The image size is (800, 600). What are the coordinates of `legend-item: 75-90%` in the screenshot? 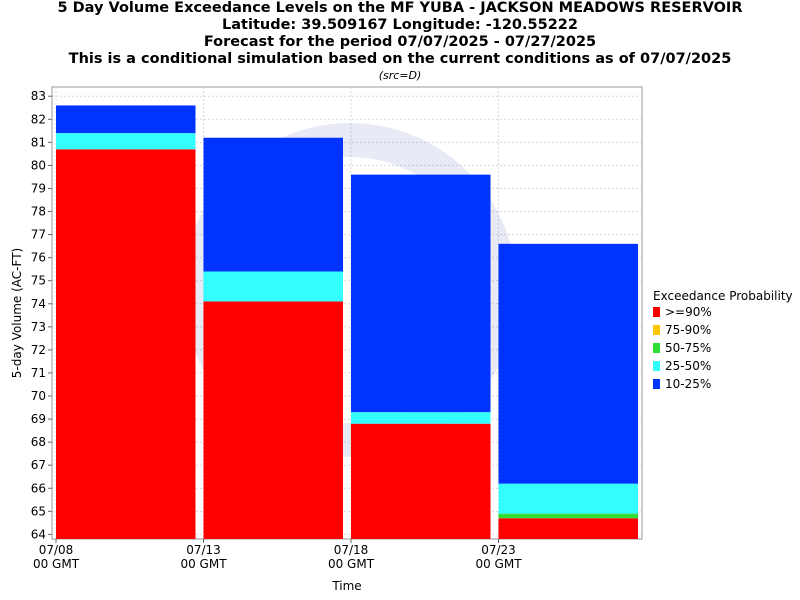 It's located at (682, 330).